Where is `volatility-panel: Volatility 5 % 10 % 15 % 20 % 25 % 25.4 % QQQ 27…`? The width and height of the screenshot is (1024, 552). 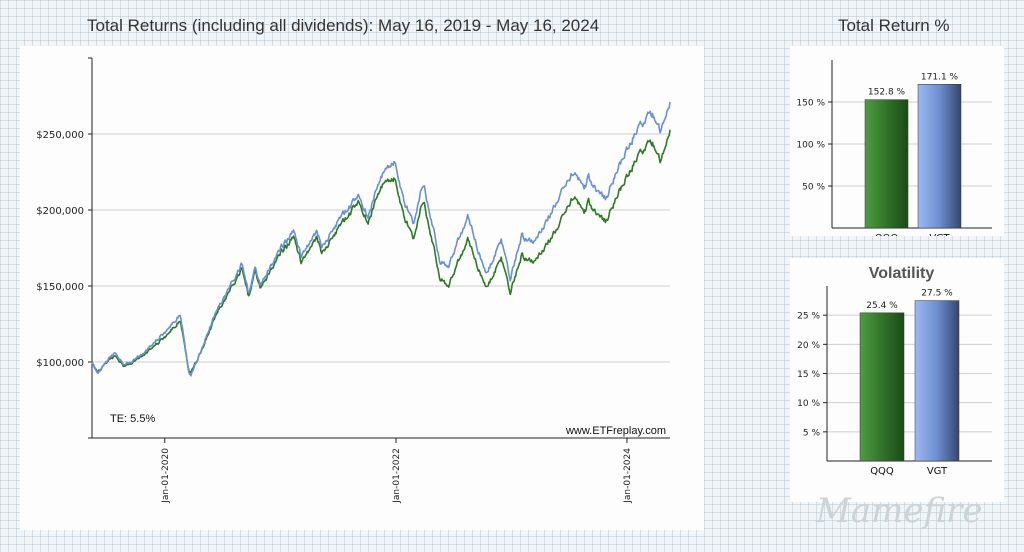
volatility-panel: Volatility 5 % 10 % 15 % 20 % 25 % 25.4 % QQQ 27… is located at coordinates (897, 380).